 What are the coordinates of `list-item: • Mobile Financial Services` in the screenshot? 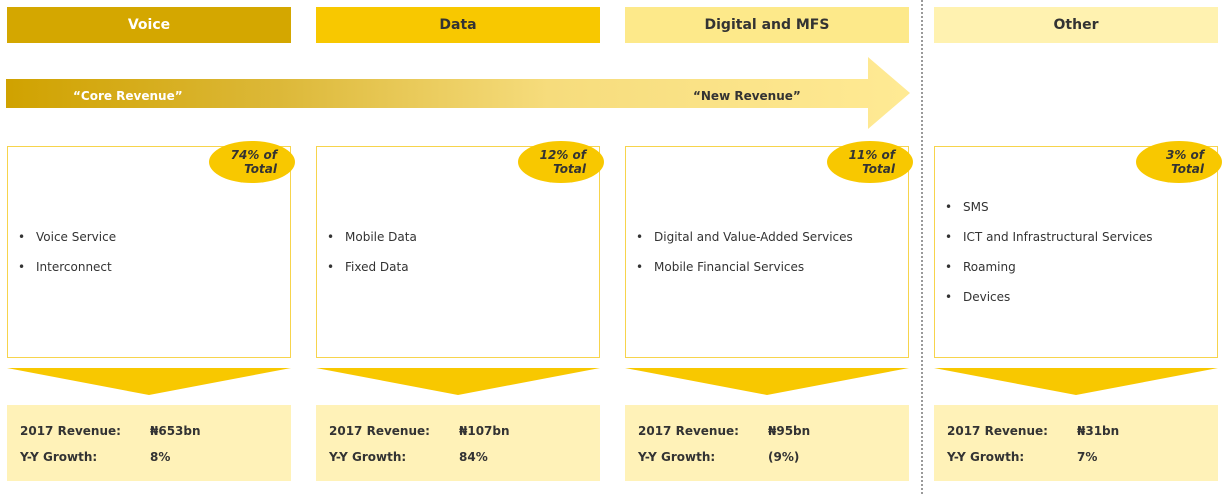 It's located at (720, 267).